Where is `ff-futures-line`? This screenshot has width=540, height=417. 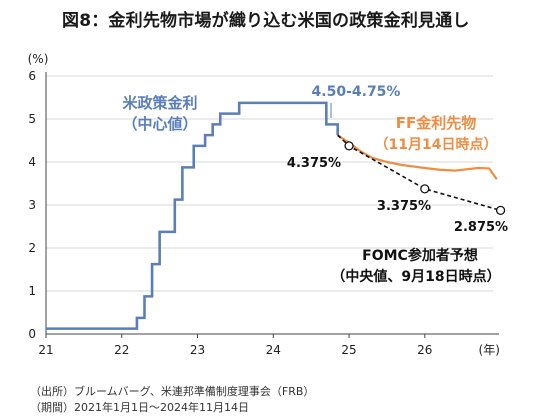
ff-futures-line is located at coordinates (417, 157).